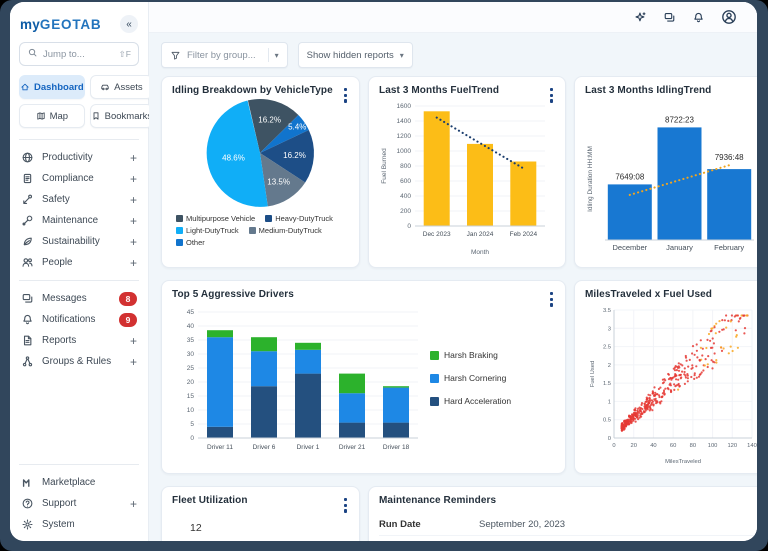 The width and height of the screenshot is (768, 551). Describe the element at coordinates (27, 340) in the screenshot. I see `report-icon` at that location.